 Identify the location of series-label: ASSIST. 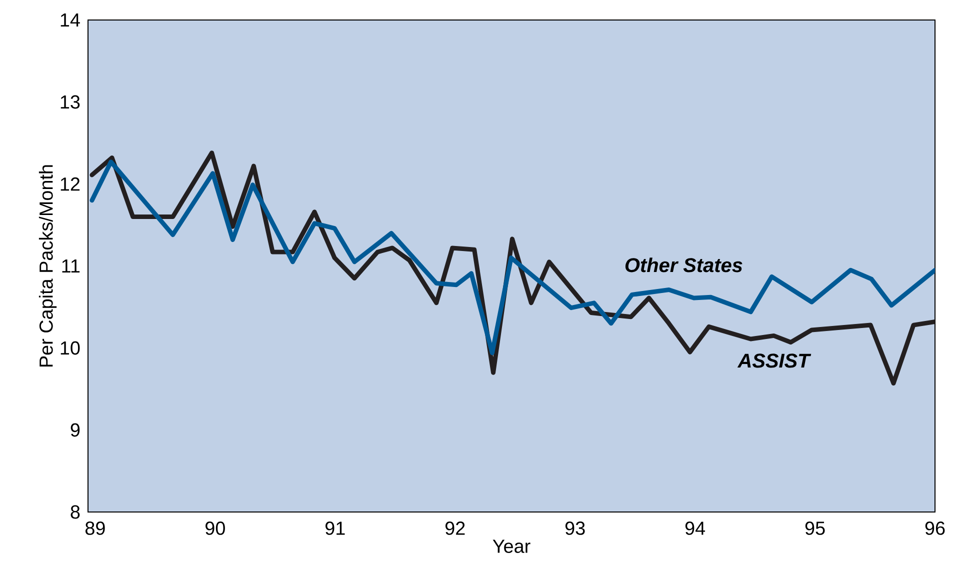
(774, 361).